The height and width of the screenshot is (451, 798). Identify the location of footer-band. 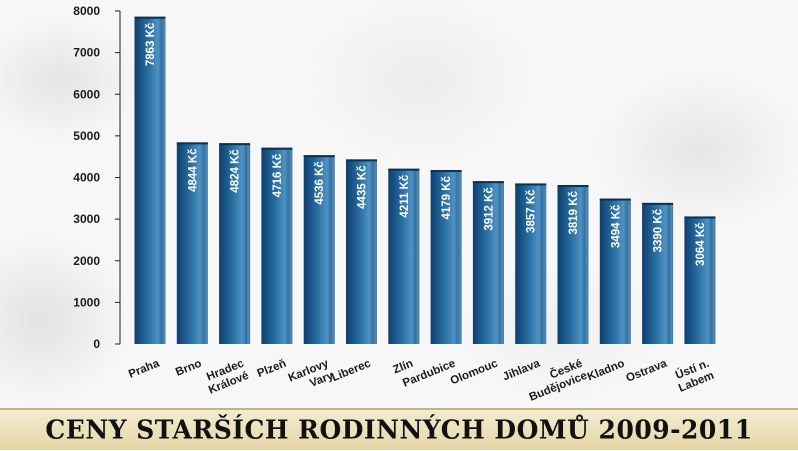
(399, 429).